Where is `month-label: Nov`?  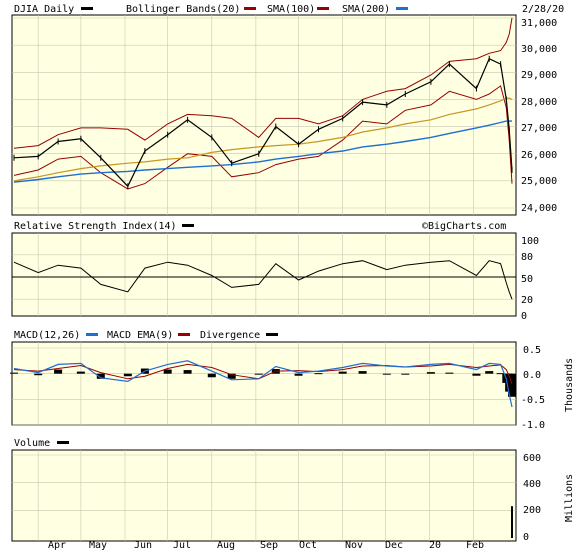
month-label: Nov is located at coordinates (354, 545).